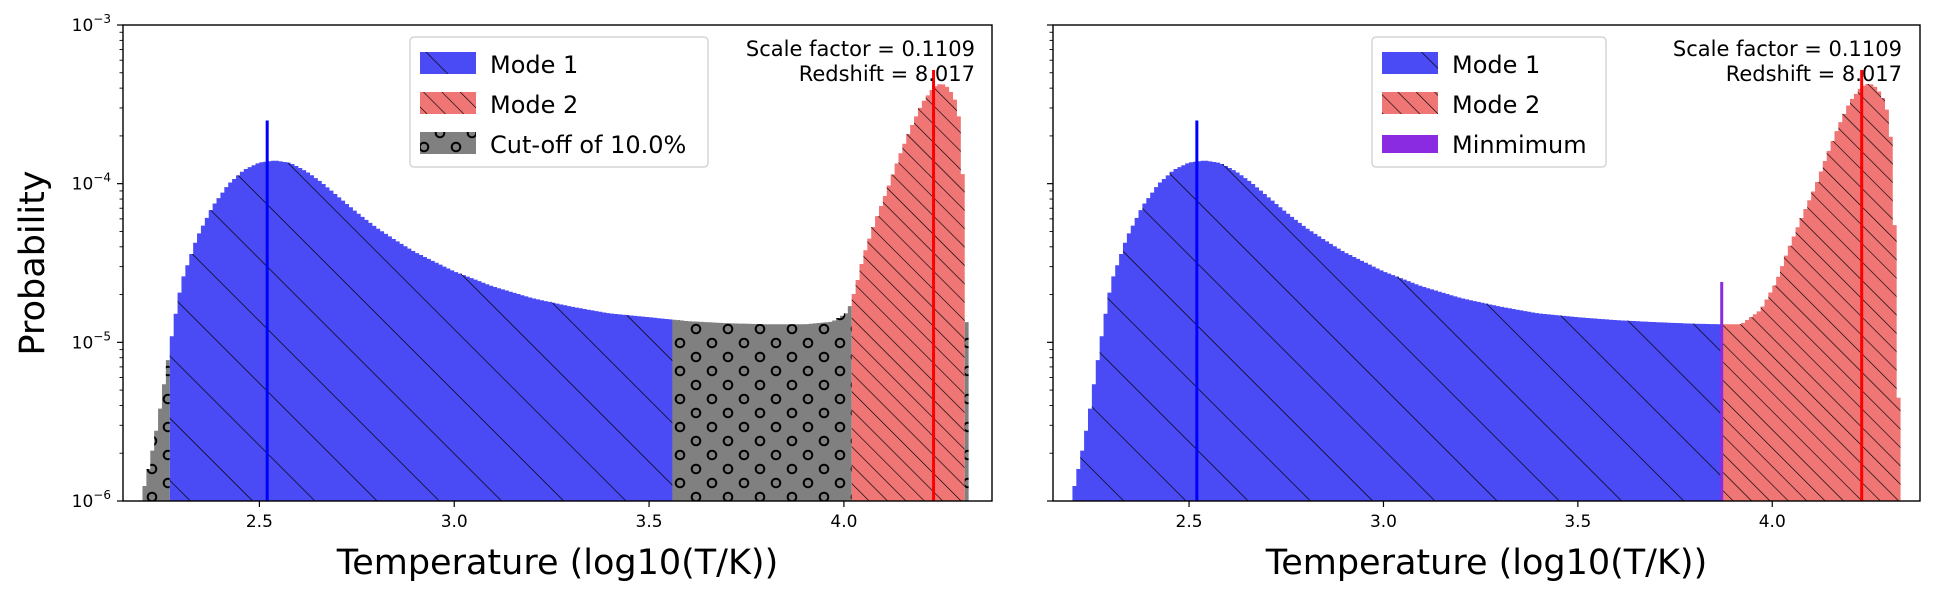 Image resolution: width=1936 pixels, height=597 pixels. I want to click on legend-label: Minmimum, so click(1519, 145).